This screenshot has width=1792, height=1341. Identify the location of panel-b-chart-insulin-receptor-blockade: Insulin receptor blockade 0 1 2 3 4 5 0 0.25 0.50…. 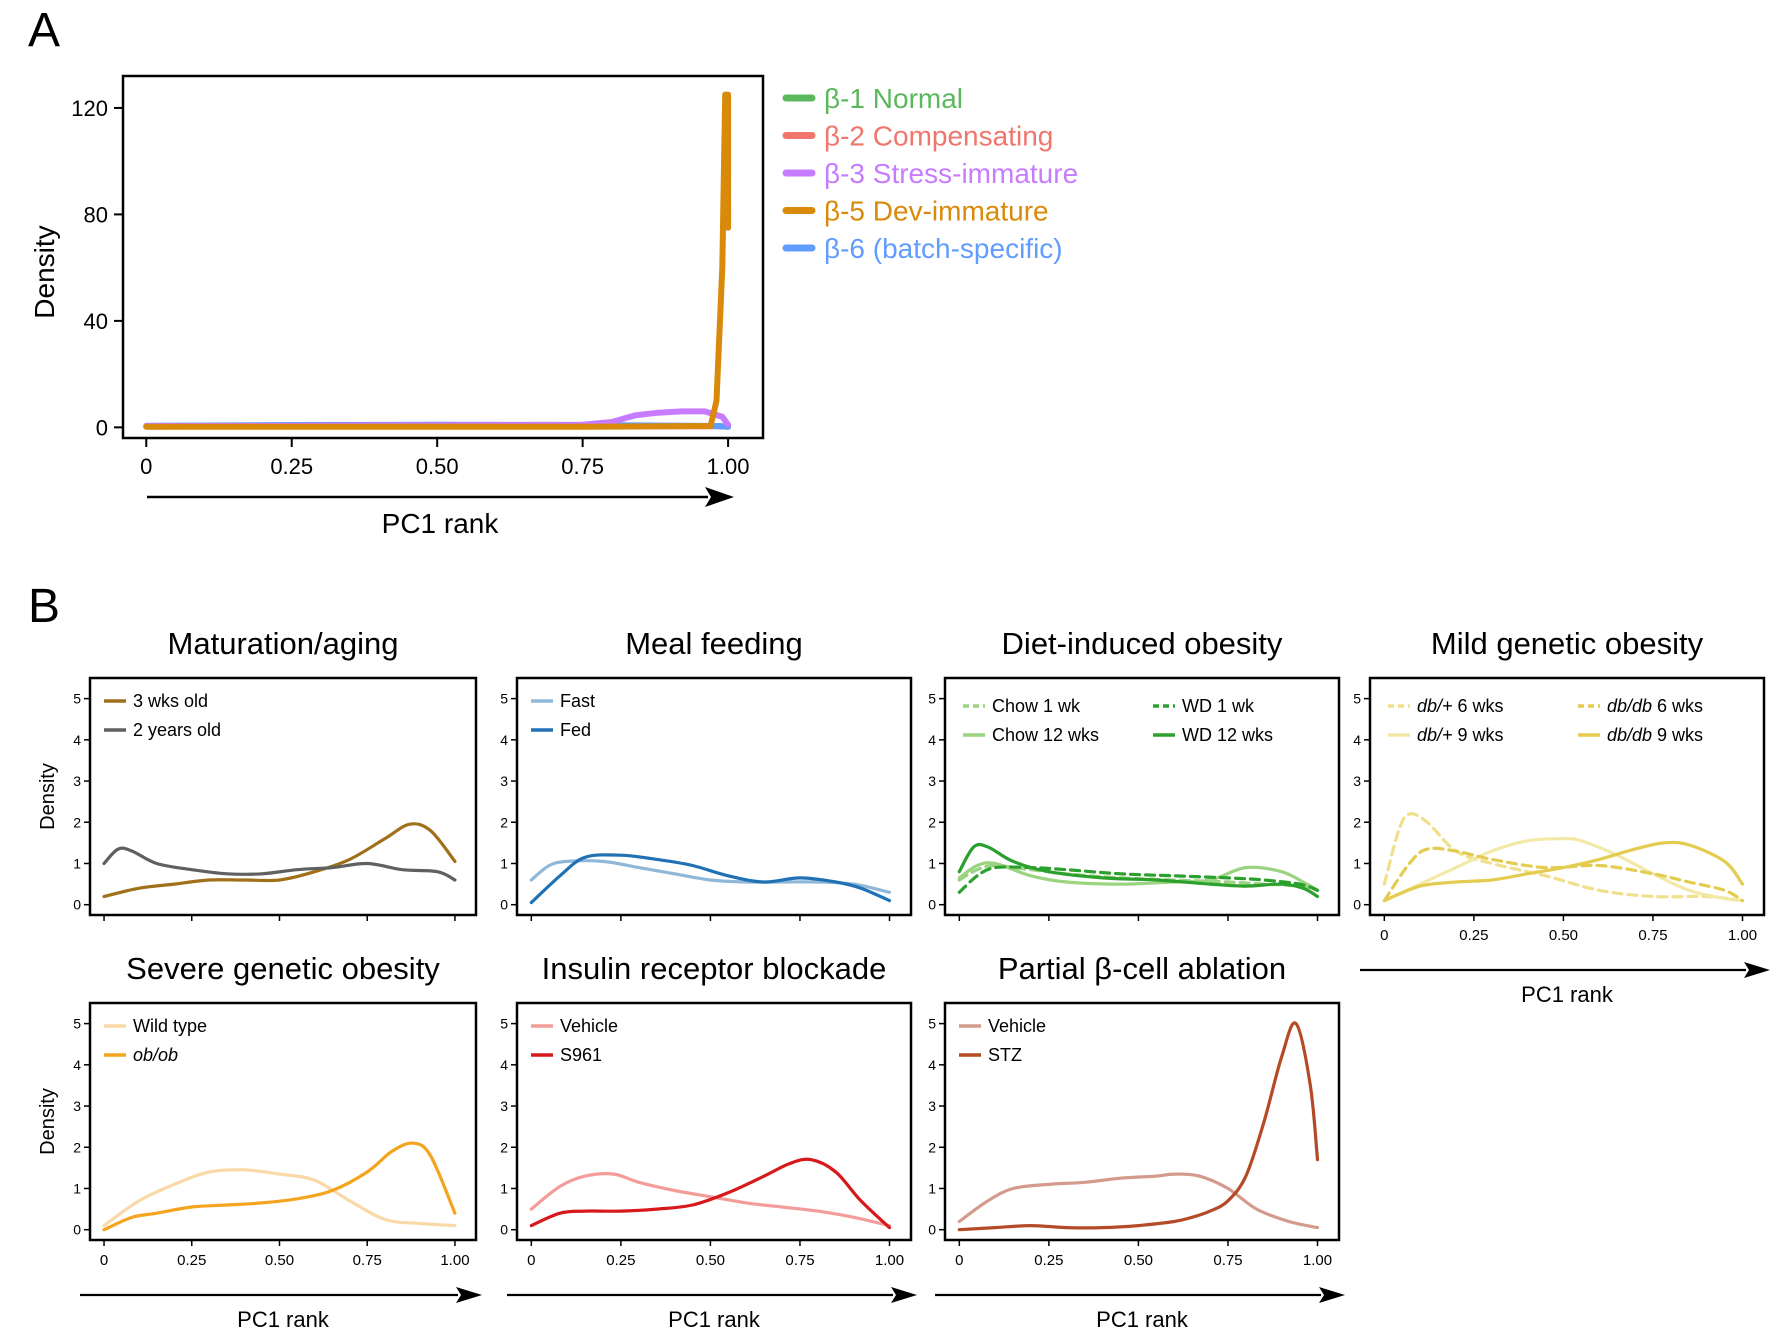
(708, 1141).